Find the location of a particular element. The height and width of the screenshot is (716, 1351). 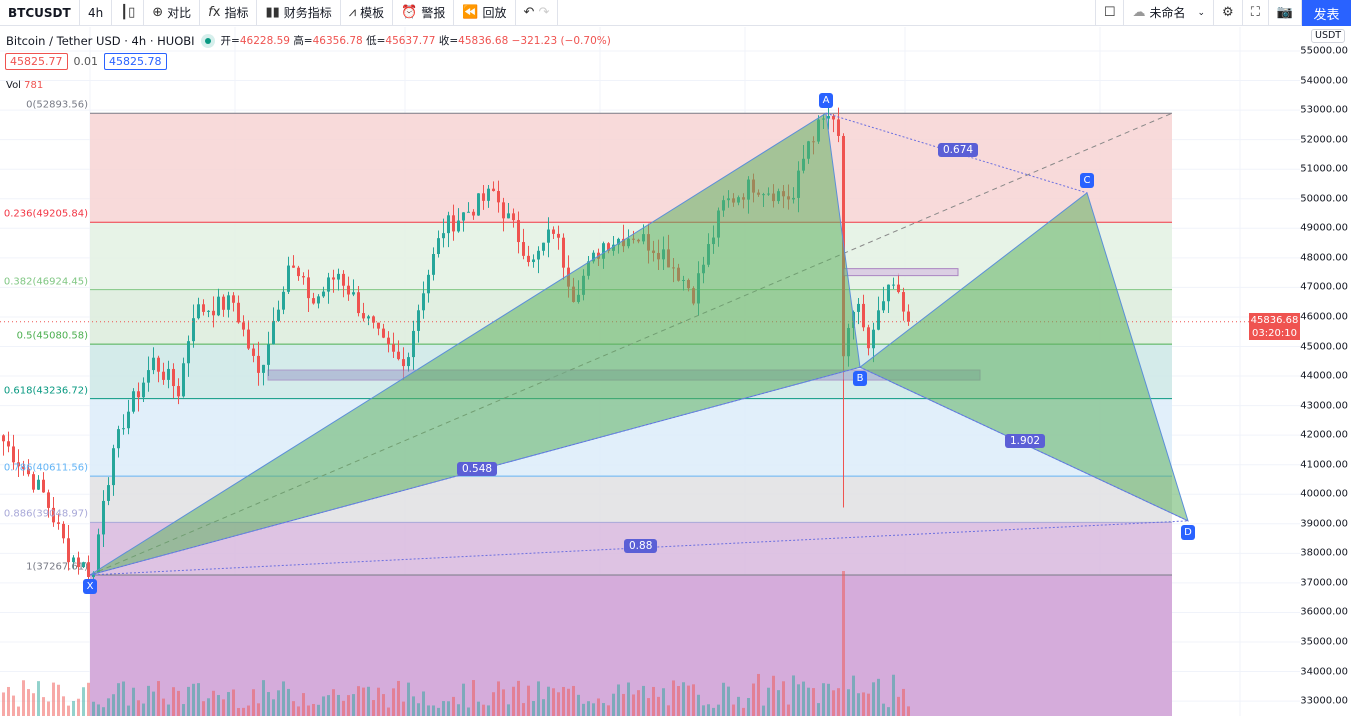

low-label: 低= is located at coordinates (376, 41).